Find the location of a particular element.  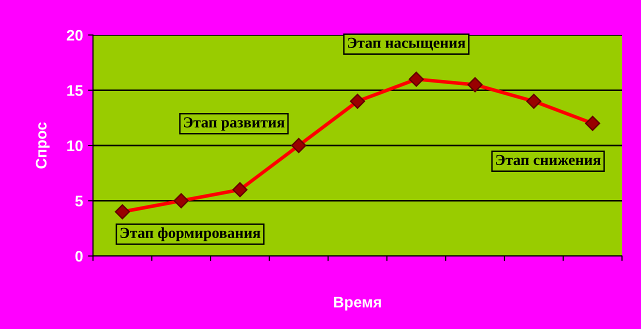

x-axis-title: Время is located at coordinates (357, 303).